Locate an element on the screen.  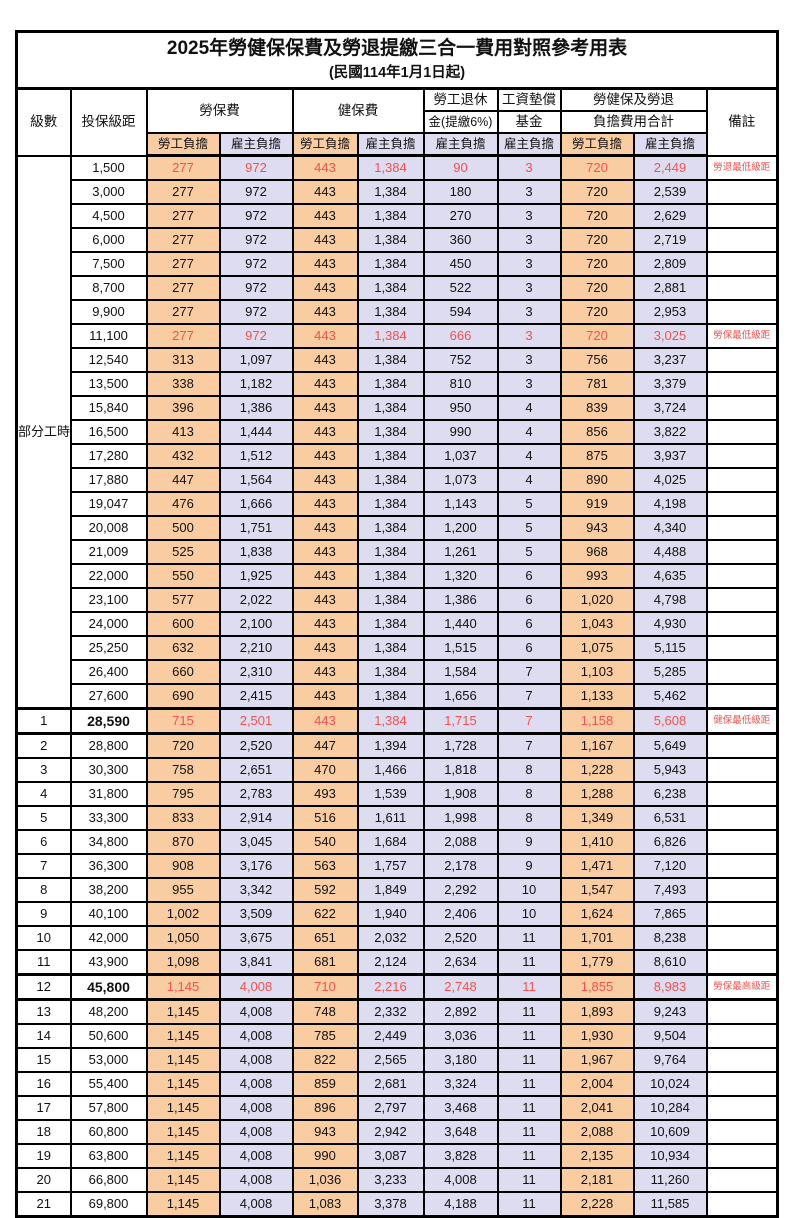
subheader-row: 勞工負擔 雇主負擔 勞工負擔 雇主負擔 雇主負擔 雇主負擔 勞工負擔 雇主負擔 is located at coordinates (397, 144).